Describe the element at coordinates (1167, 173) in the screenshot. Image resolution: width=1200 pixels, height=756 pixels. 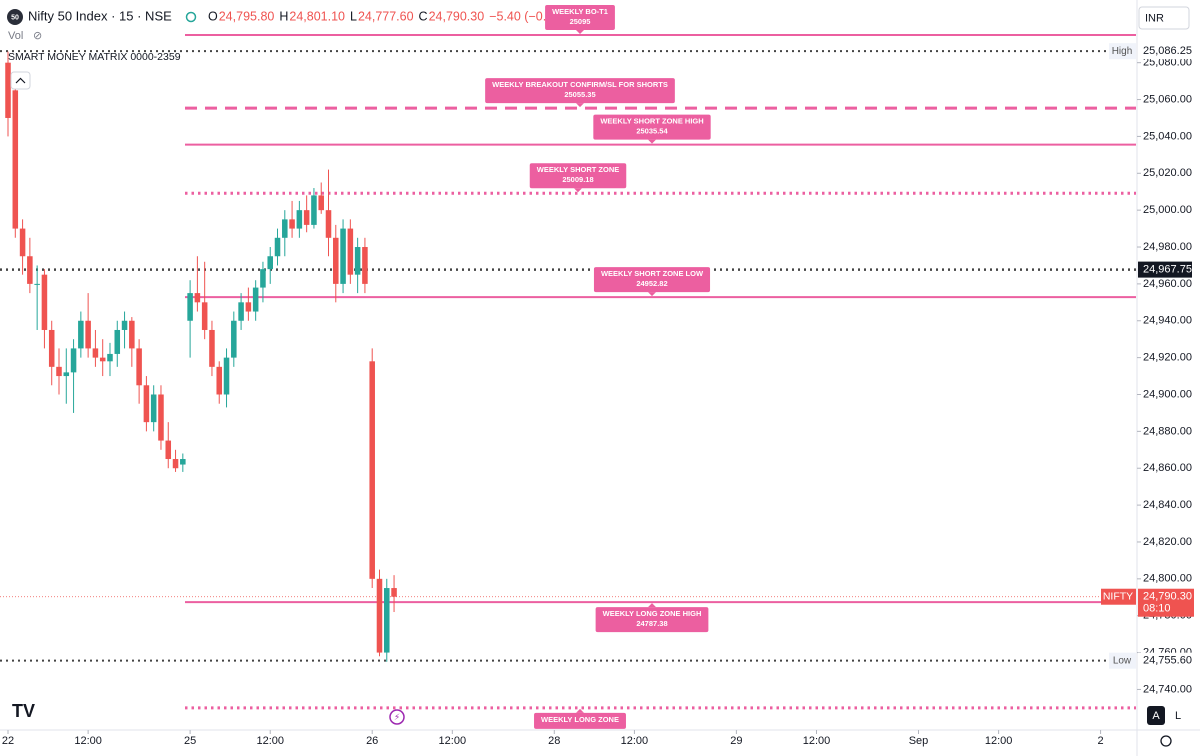
I see `y-tick-label: 25,020.00` at that location.